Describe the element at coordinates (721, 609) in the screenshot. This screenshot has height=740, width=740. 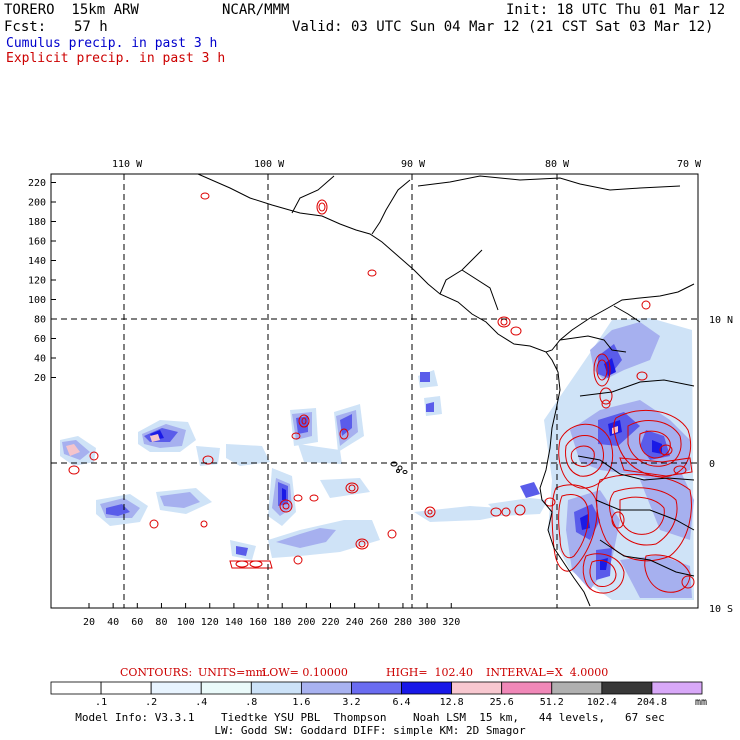
I see `lat-label: 10 S` at that location.